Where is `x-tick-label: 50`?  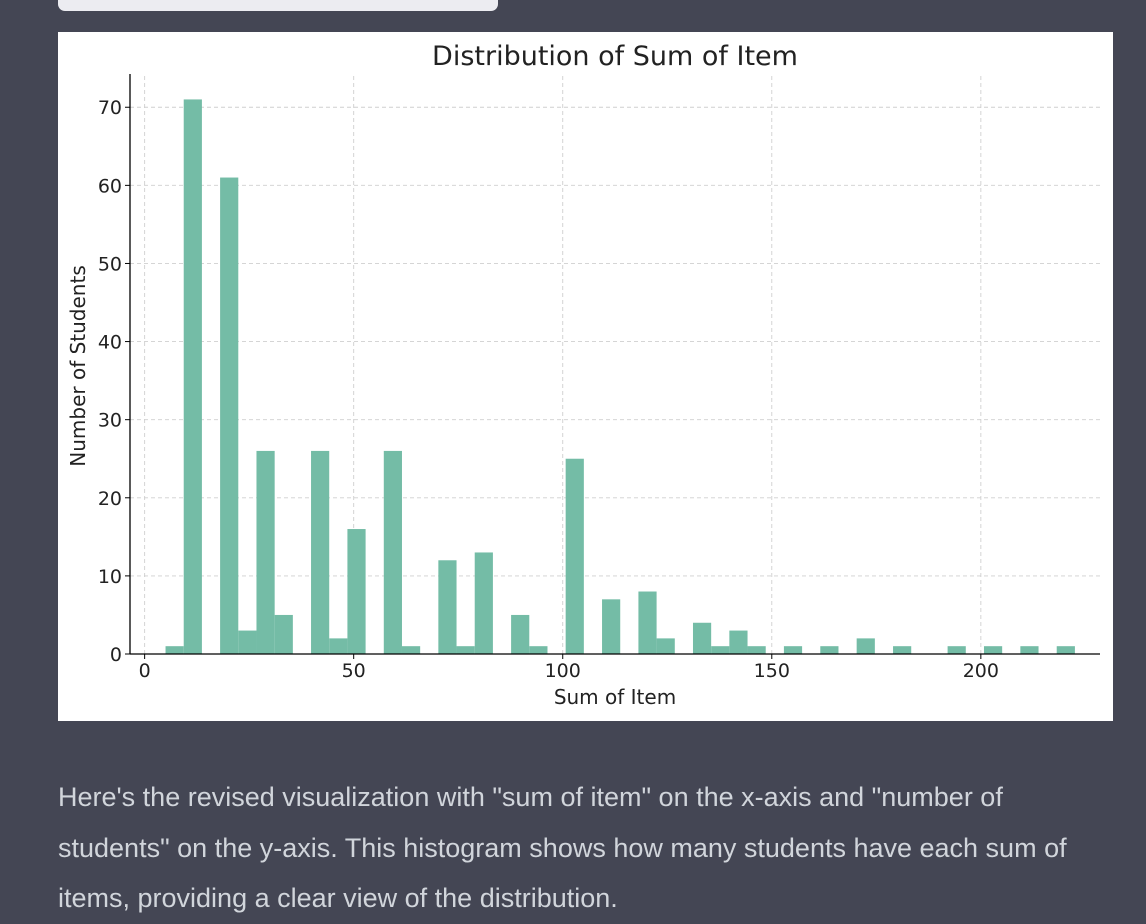 x-tick-label: 50 is located at coordinates (354, 671).